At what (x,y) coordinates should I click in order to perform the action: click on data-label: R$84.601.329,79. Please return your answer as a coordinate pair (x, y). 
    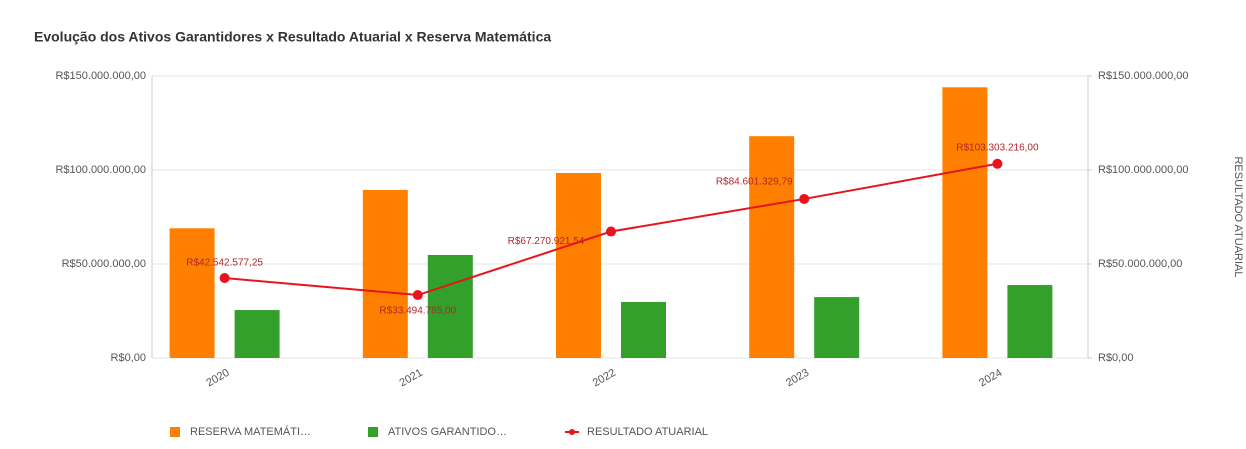
    Looking at the image, I should click on (754, 182).